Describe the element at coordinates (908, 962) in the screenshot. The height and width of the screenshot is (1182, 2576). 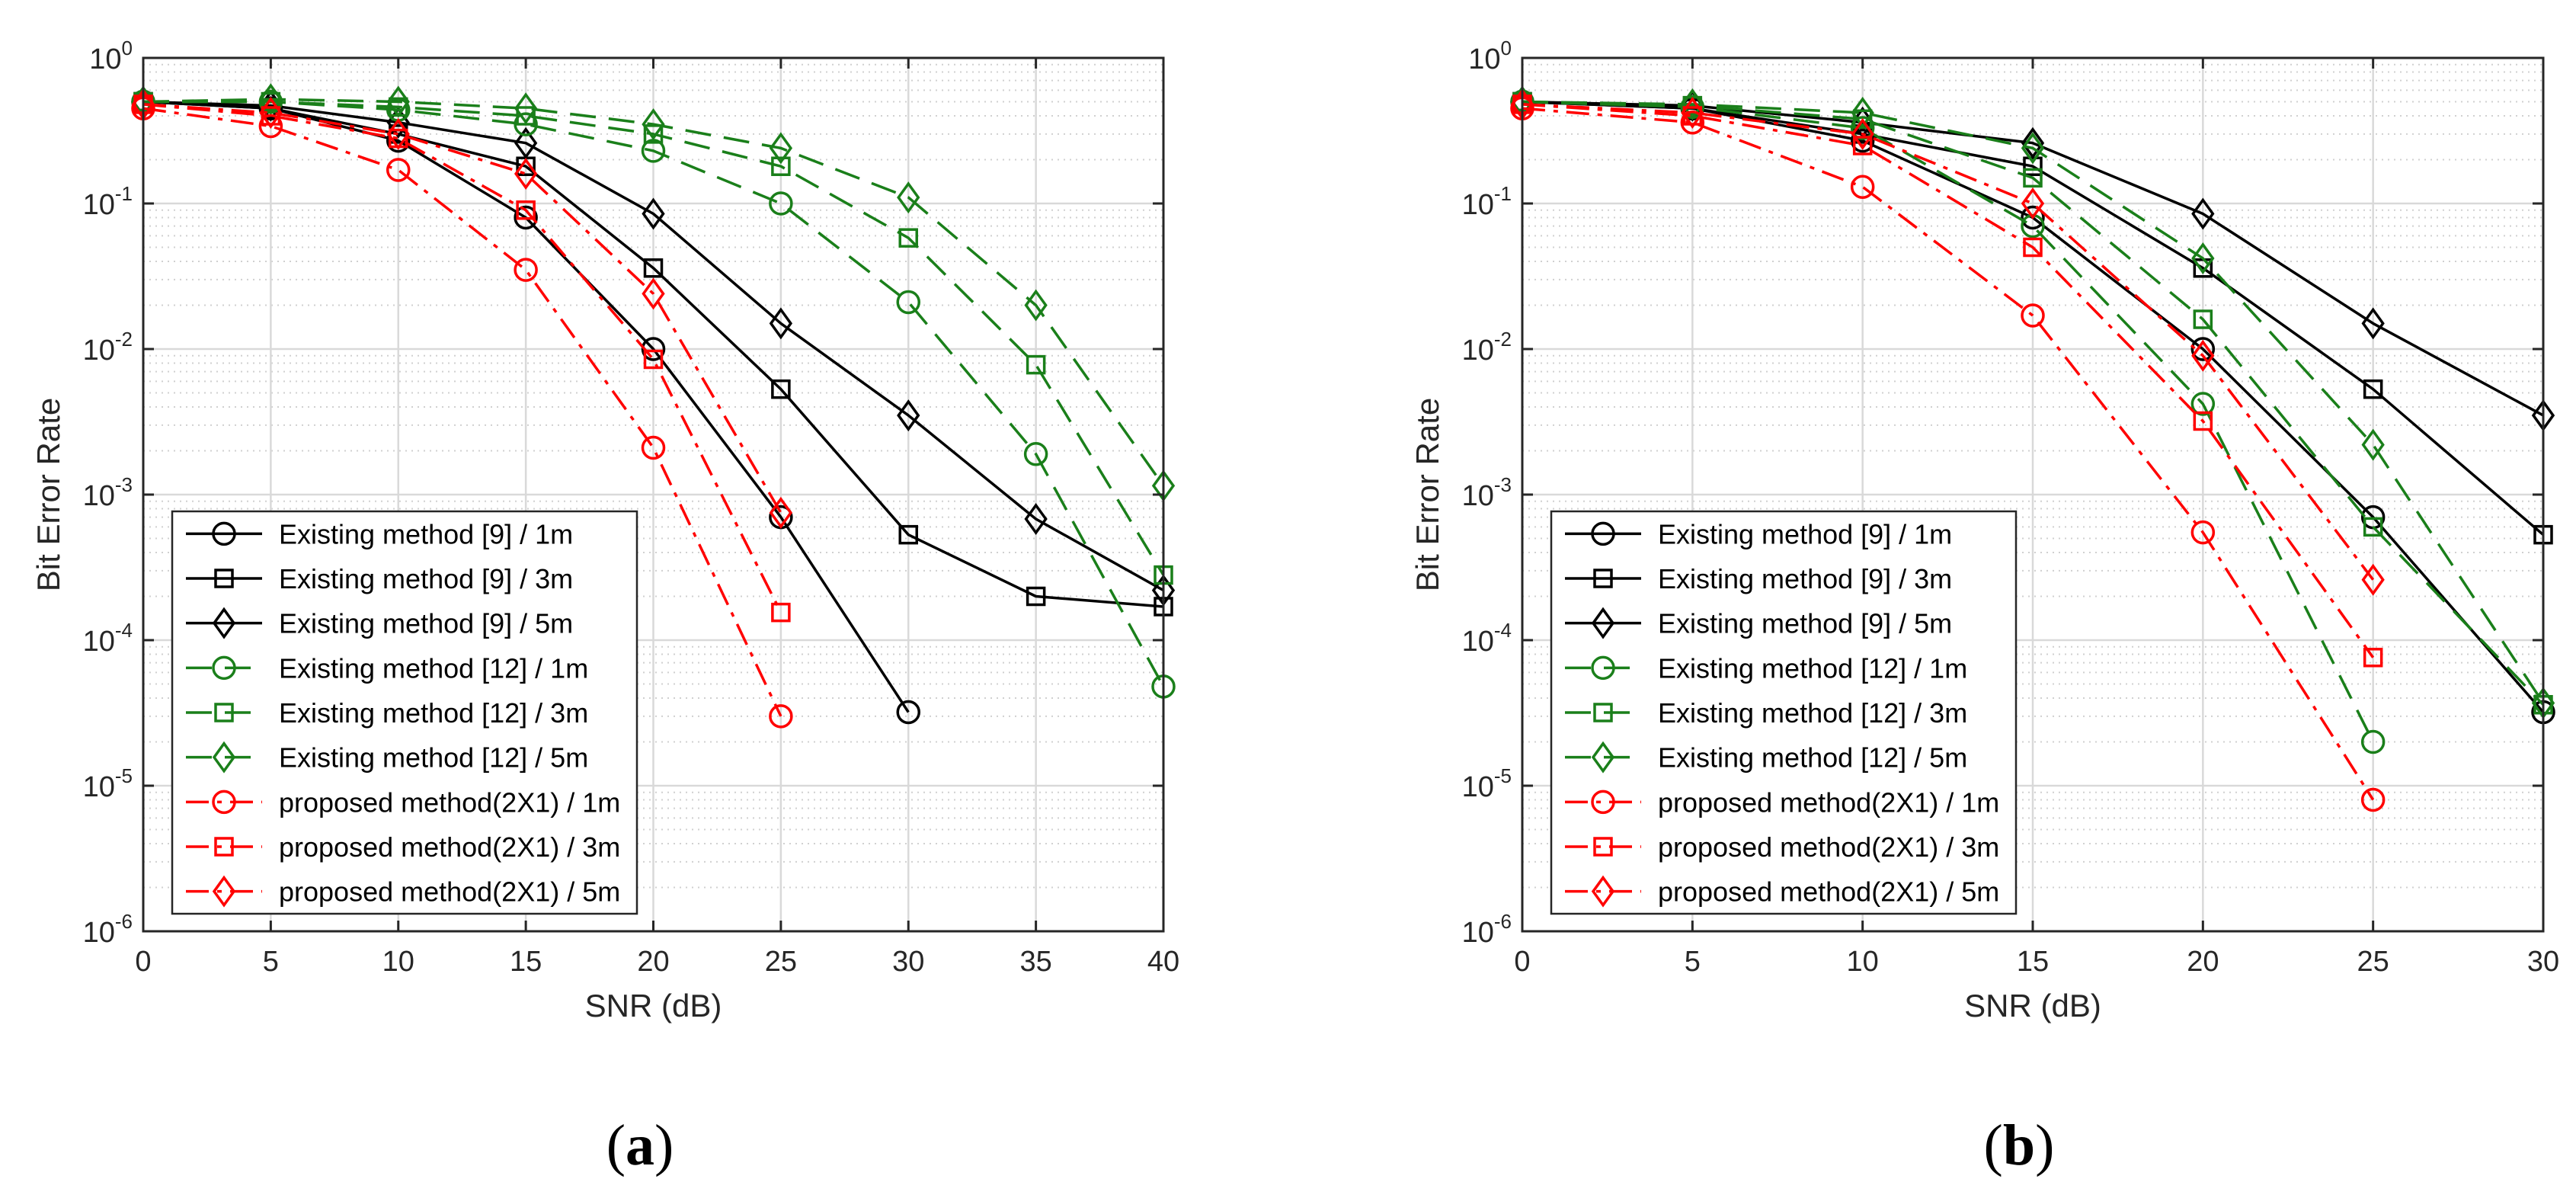
I see `x-tick-label: 30` at that location.